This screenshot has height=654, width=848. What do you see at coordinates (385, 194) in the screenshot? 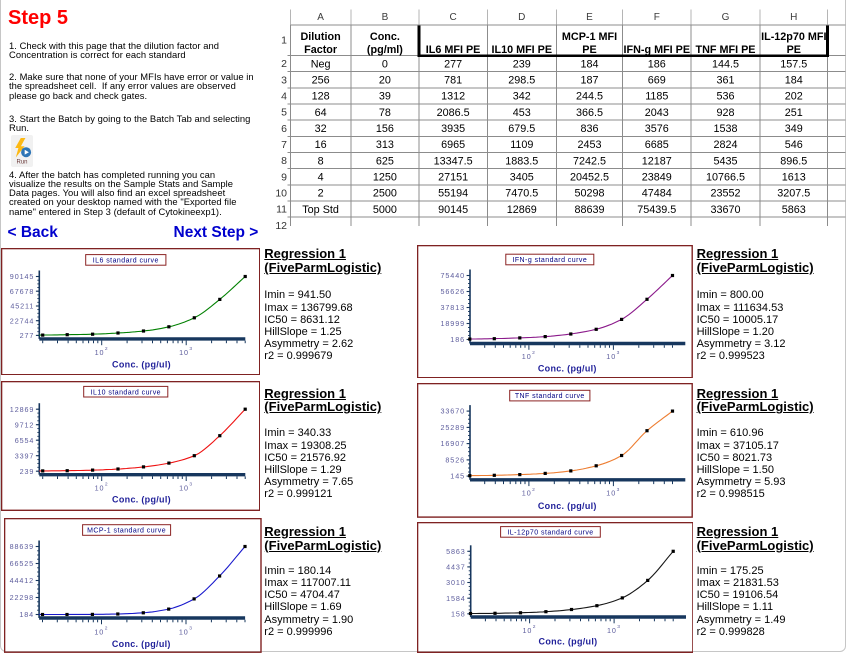
I see `svg-text: 2500` at bounding box center [385, 194].